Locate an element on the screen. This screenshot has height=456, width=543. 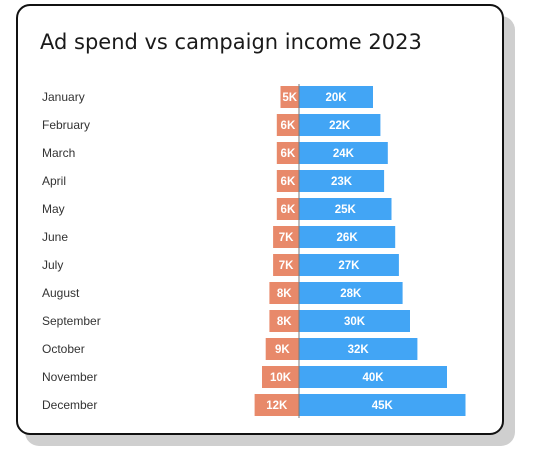
campaign-income-label: 26K is located at coordinates (348, 238).